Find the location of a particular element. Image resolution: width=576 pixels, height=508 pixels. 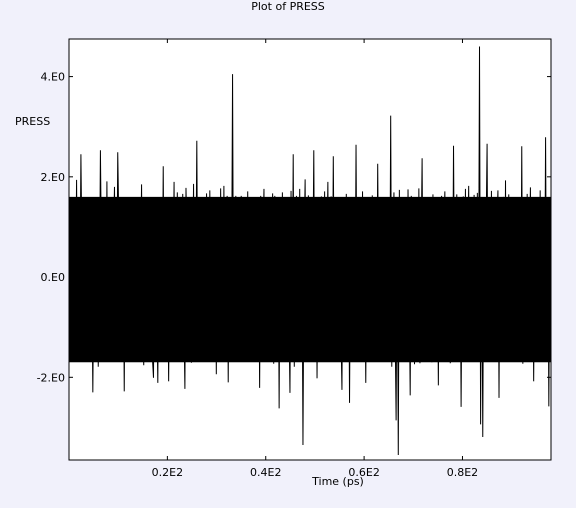

x-axis-label: Time (ps) is located at coordinates (337, 481).